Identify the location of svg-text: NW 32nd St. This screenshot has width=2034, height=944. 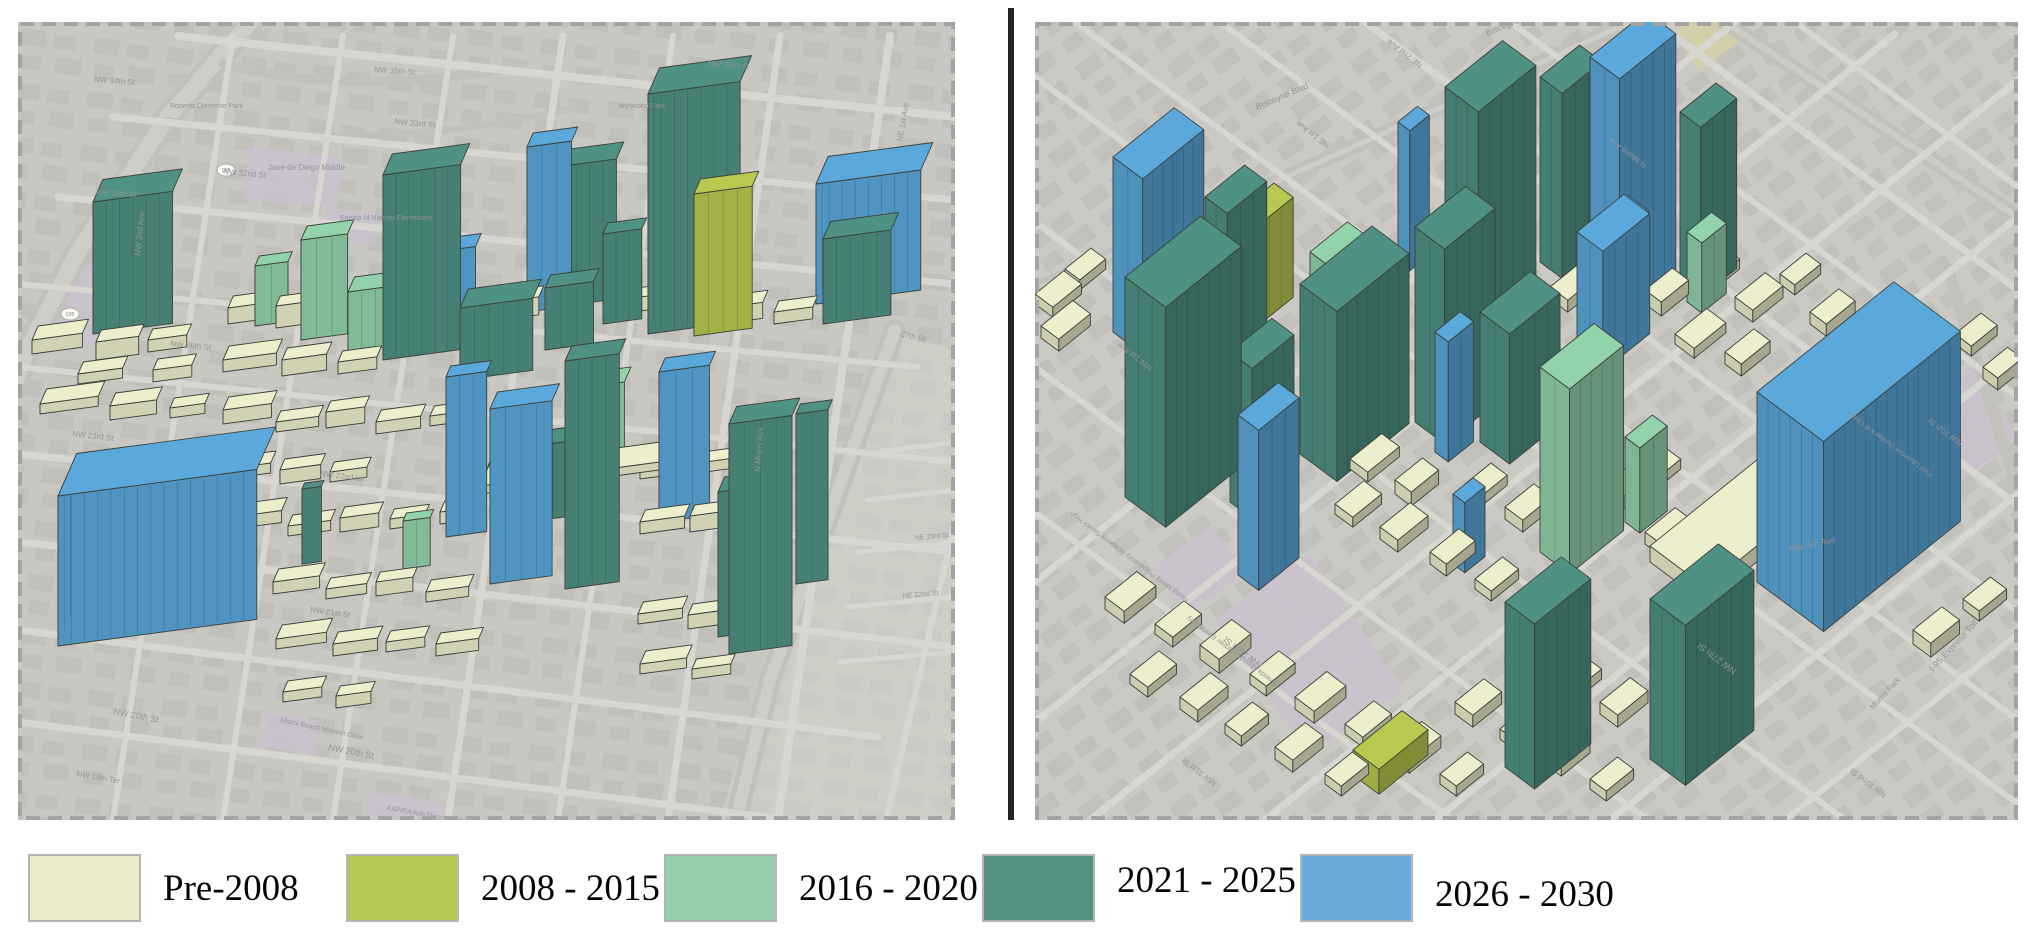
(245, 173).